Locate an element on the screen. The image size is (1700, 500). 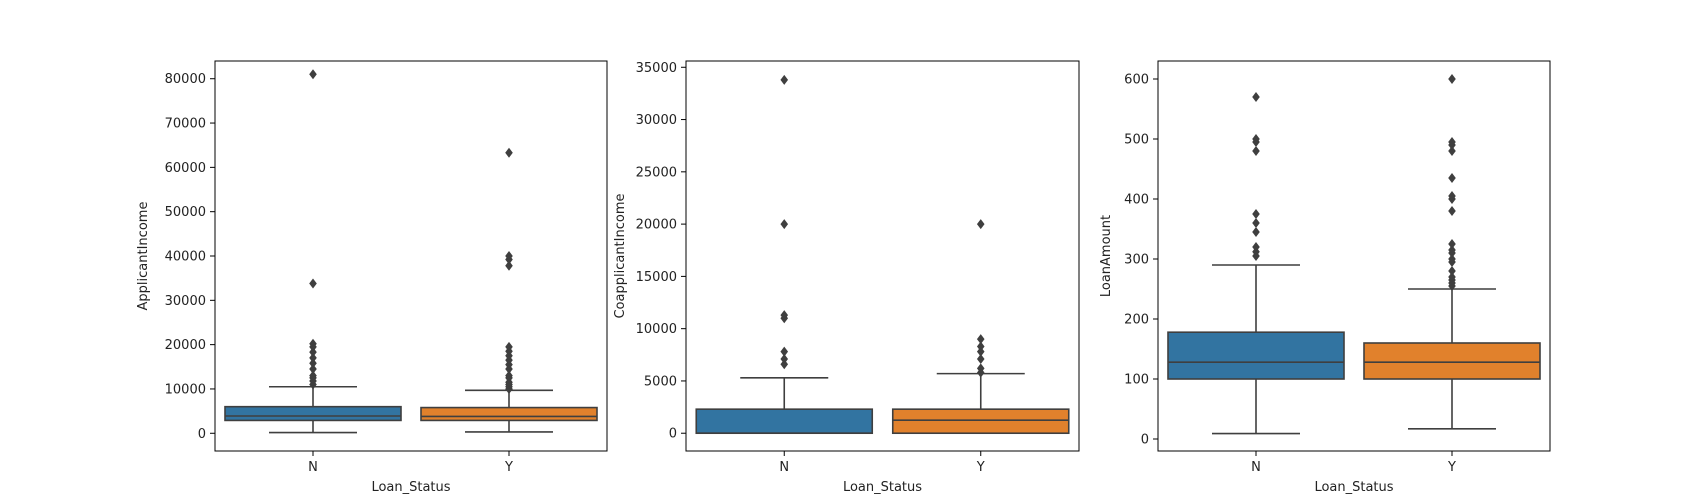
y-axis-label: CoapplicantIncome is located at coordinates (620, 255).